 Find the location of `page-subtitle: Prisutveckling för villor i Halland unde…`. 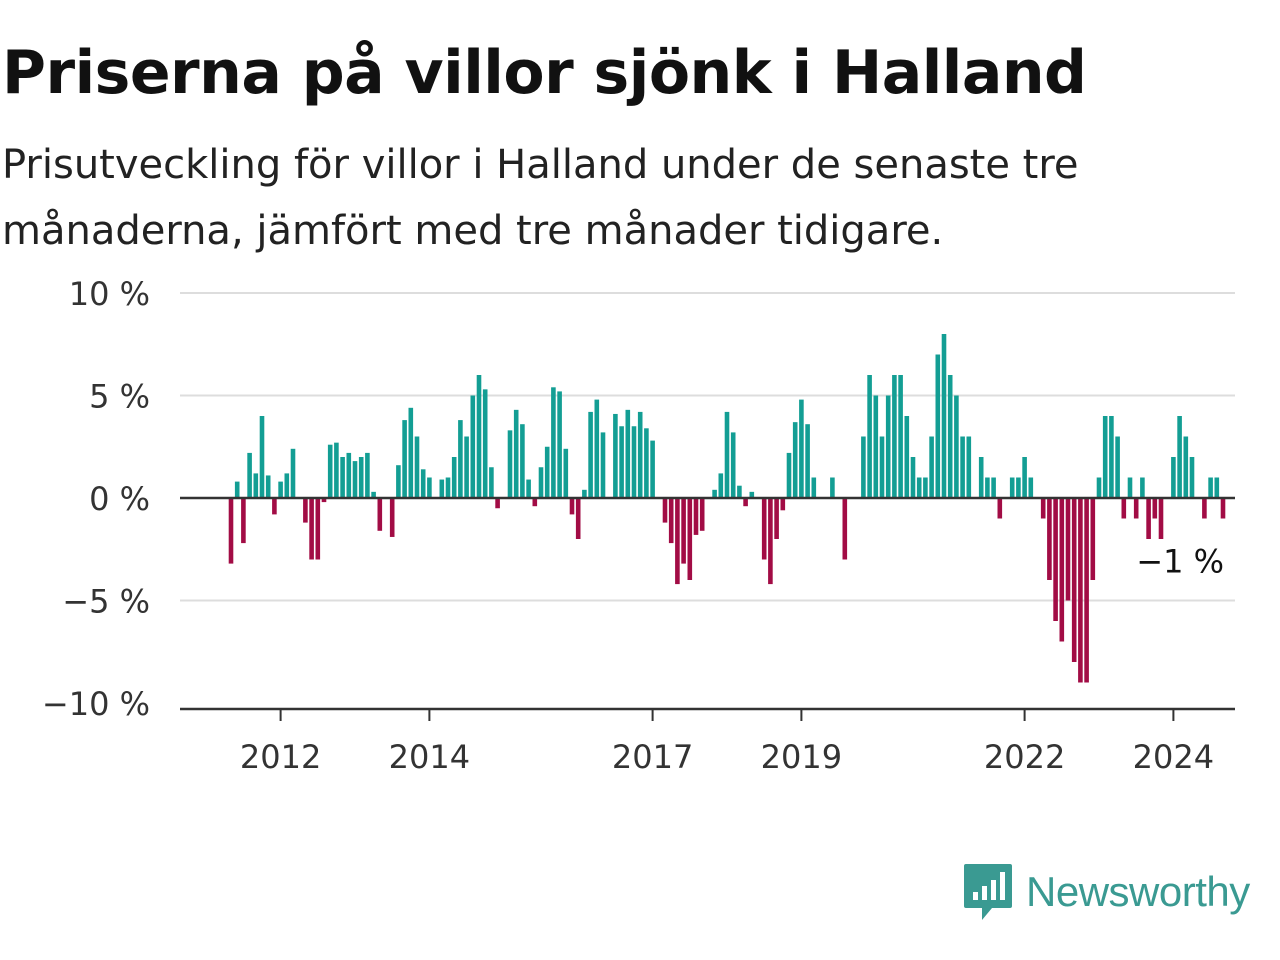

page-subtitle: Prisutveckling för villor i Halland unde… is located at coordinates (540, 198).